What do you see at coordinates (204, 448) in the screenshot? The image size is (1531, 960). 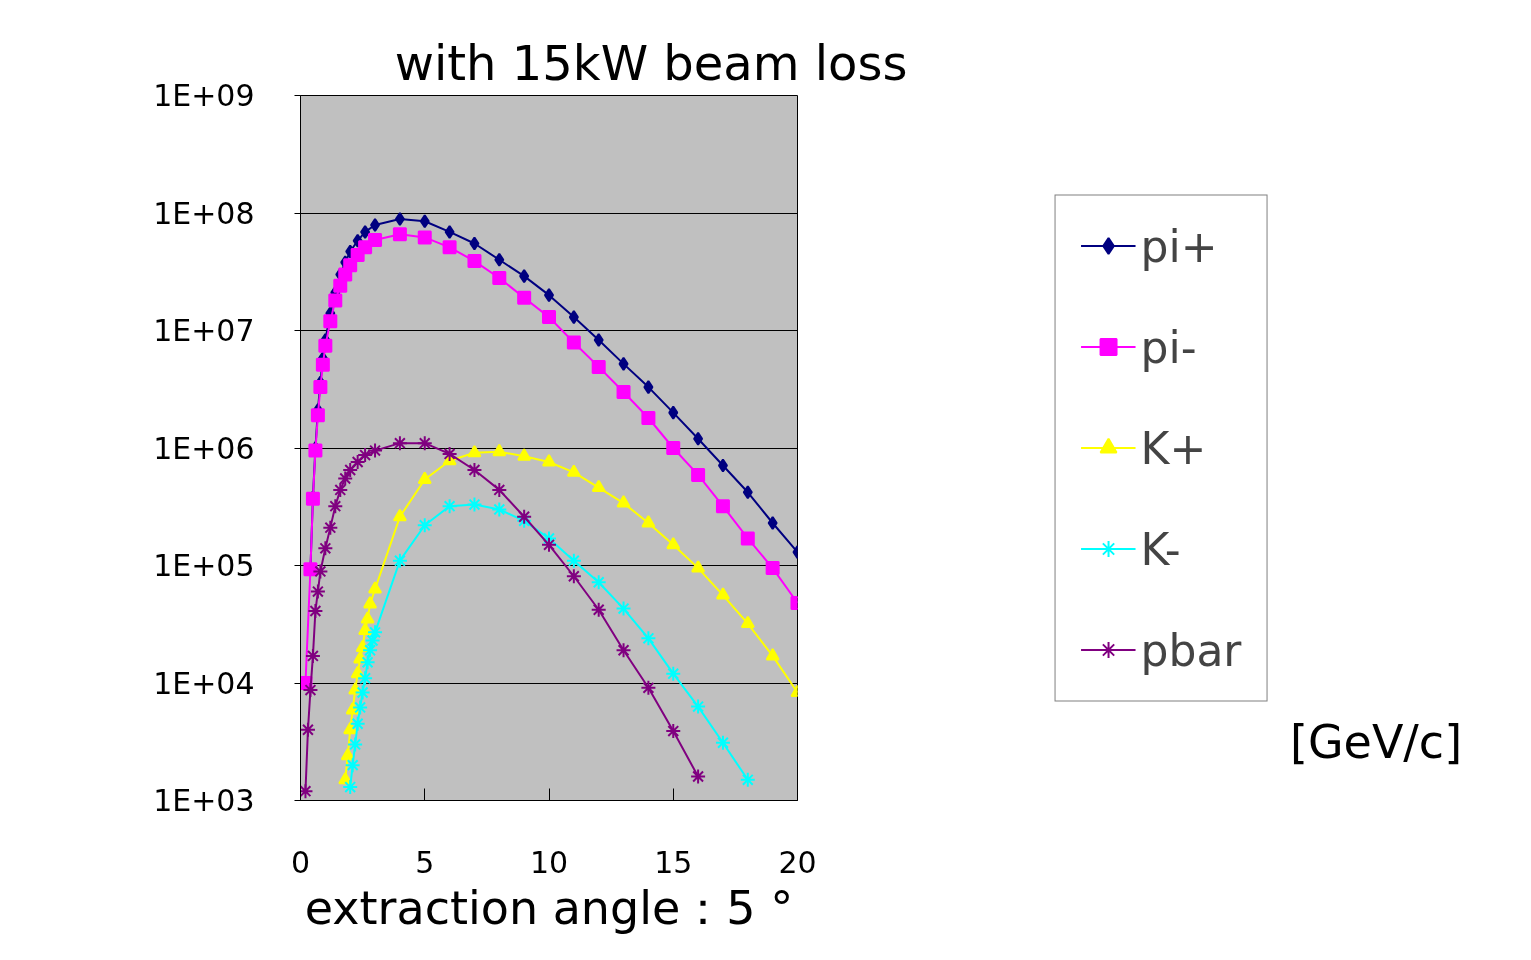 I see `y-tick-label: 1E+06` at bounding box center [204, 448].